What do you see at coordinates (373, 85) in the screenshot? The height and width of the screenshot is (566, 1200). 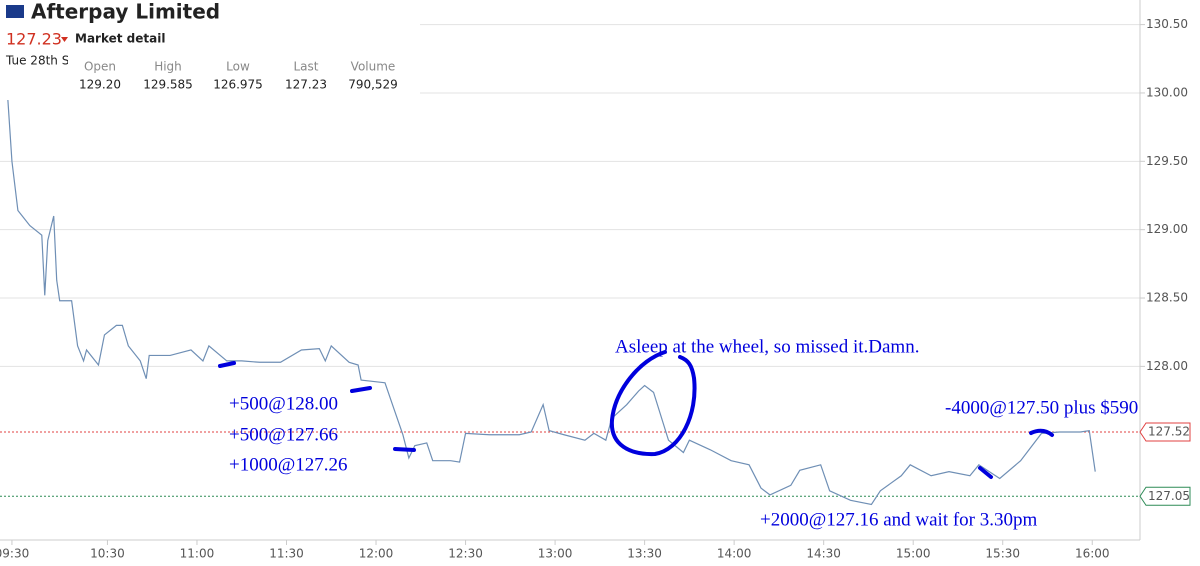 I see `field-value: 790,529` at bounding box center [373, 85].